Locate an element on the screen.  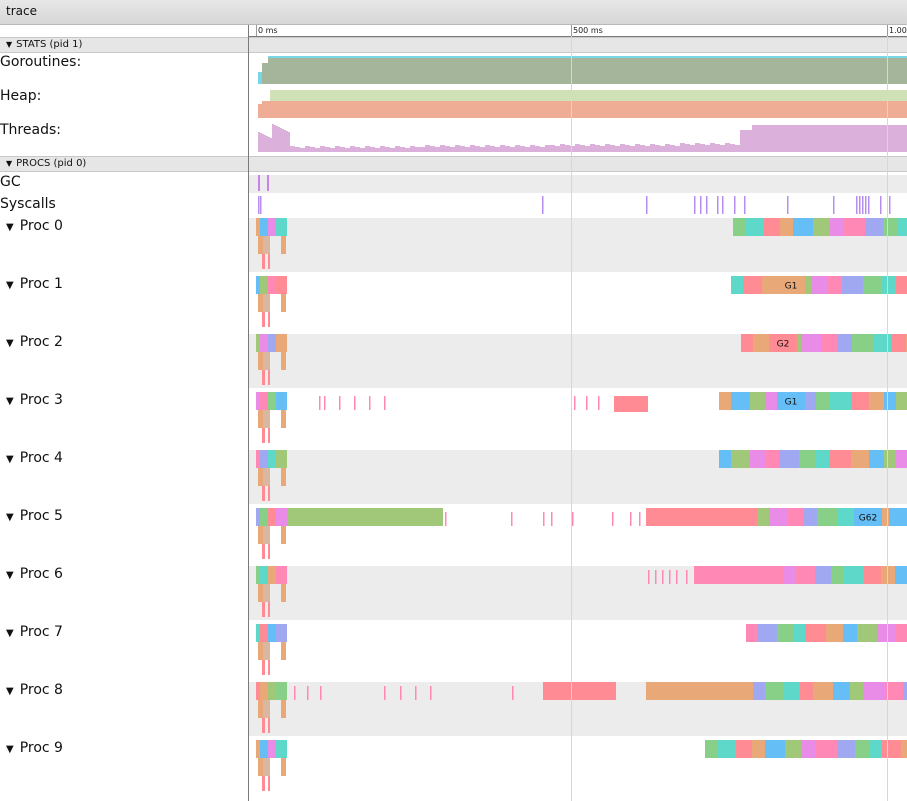
sidebar-divider is located at coordinates (248, 413).